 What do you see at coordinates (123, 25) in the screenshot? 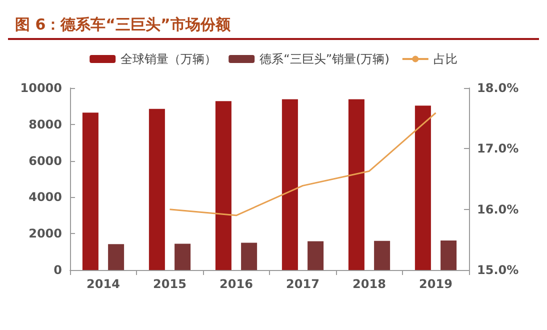
I see `chart-title: 图 6：德系车“三巨头”市场份额` at bounding box center [123, 25].